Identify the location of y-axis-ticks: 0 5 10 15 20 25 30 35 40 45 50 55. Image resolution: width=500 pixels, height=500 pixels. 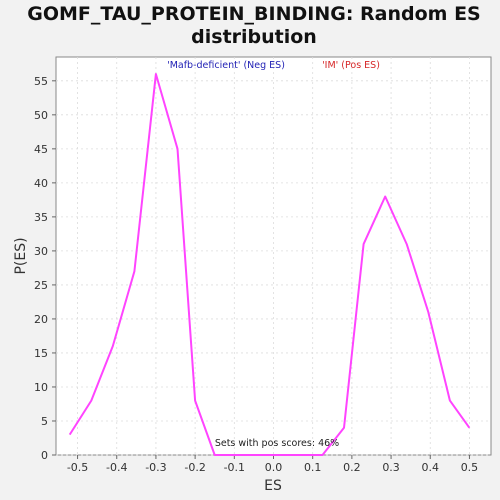
(45, 268).